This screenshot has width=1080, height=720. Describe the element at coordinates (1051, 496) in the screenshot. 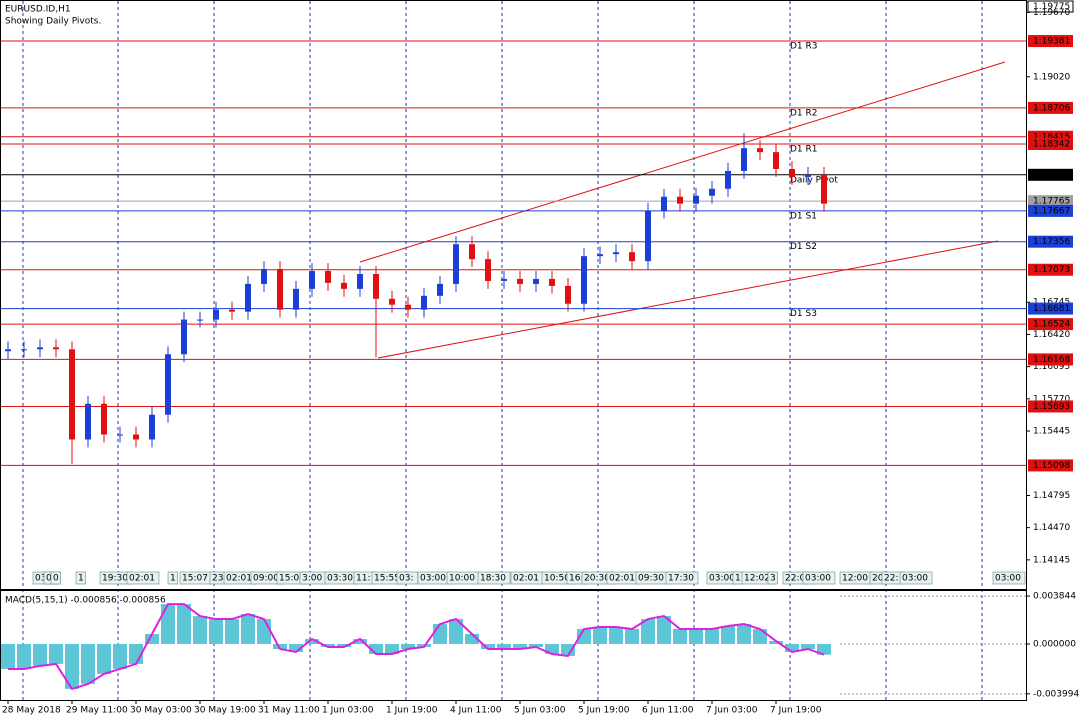

I see `y-tick-label: 1.14795` at that location.